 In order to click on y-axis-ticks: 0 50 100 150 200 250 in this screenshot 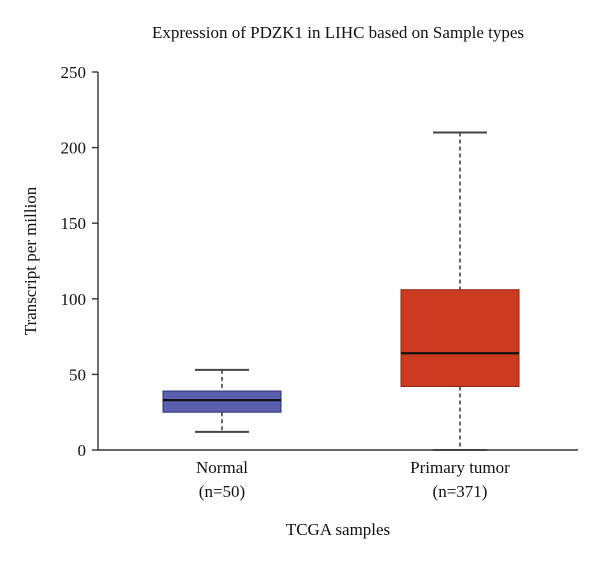, I will do `click(79, 261)`.